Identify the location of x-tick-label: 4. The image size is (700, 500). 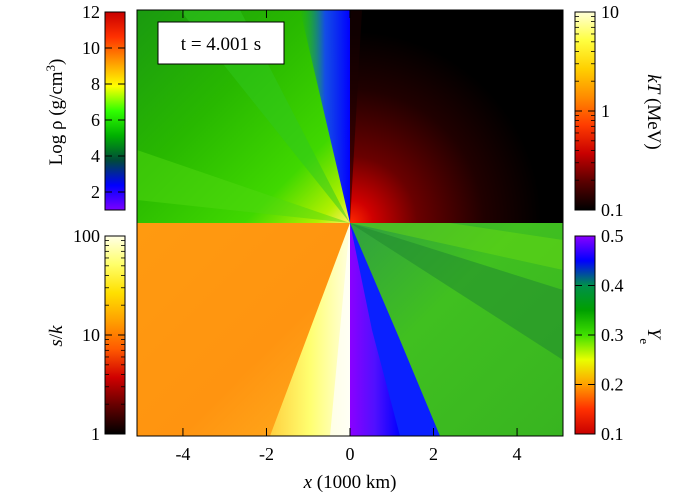
(517, 454).